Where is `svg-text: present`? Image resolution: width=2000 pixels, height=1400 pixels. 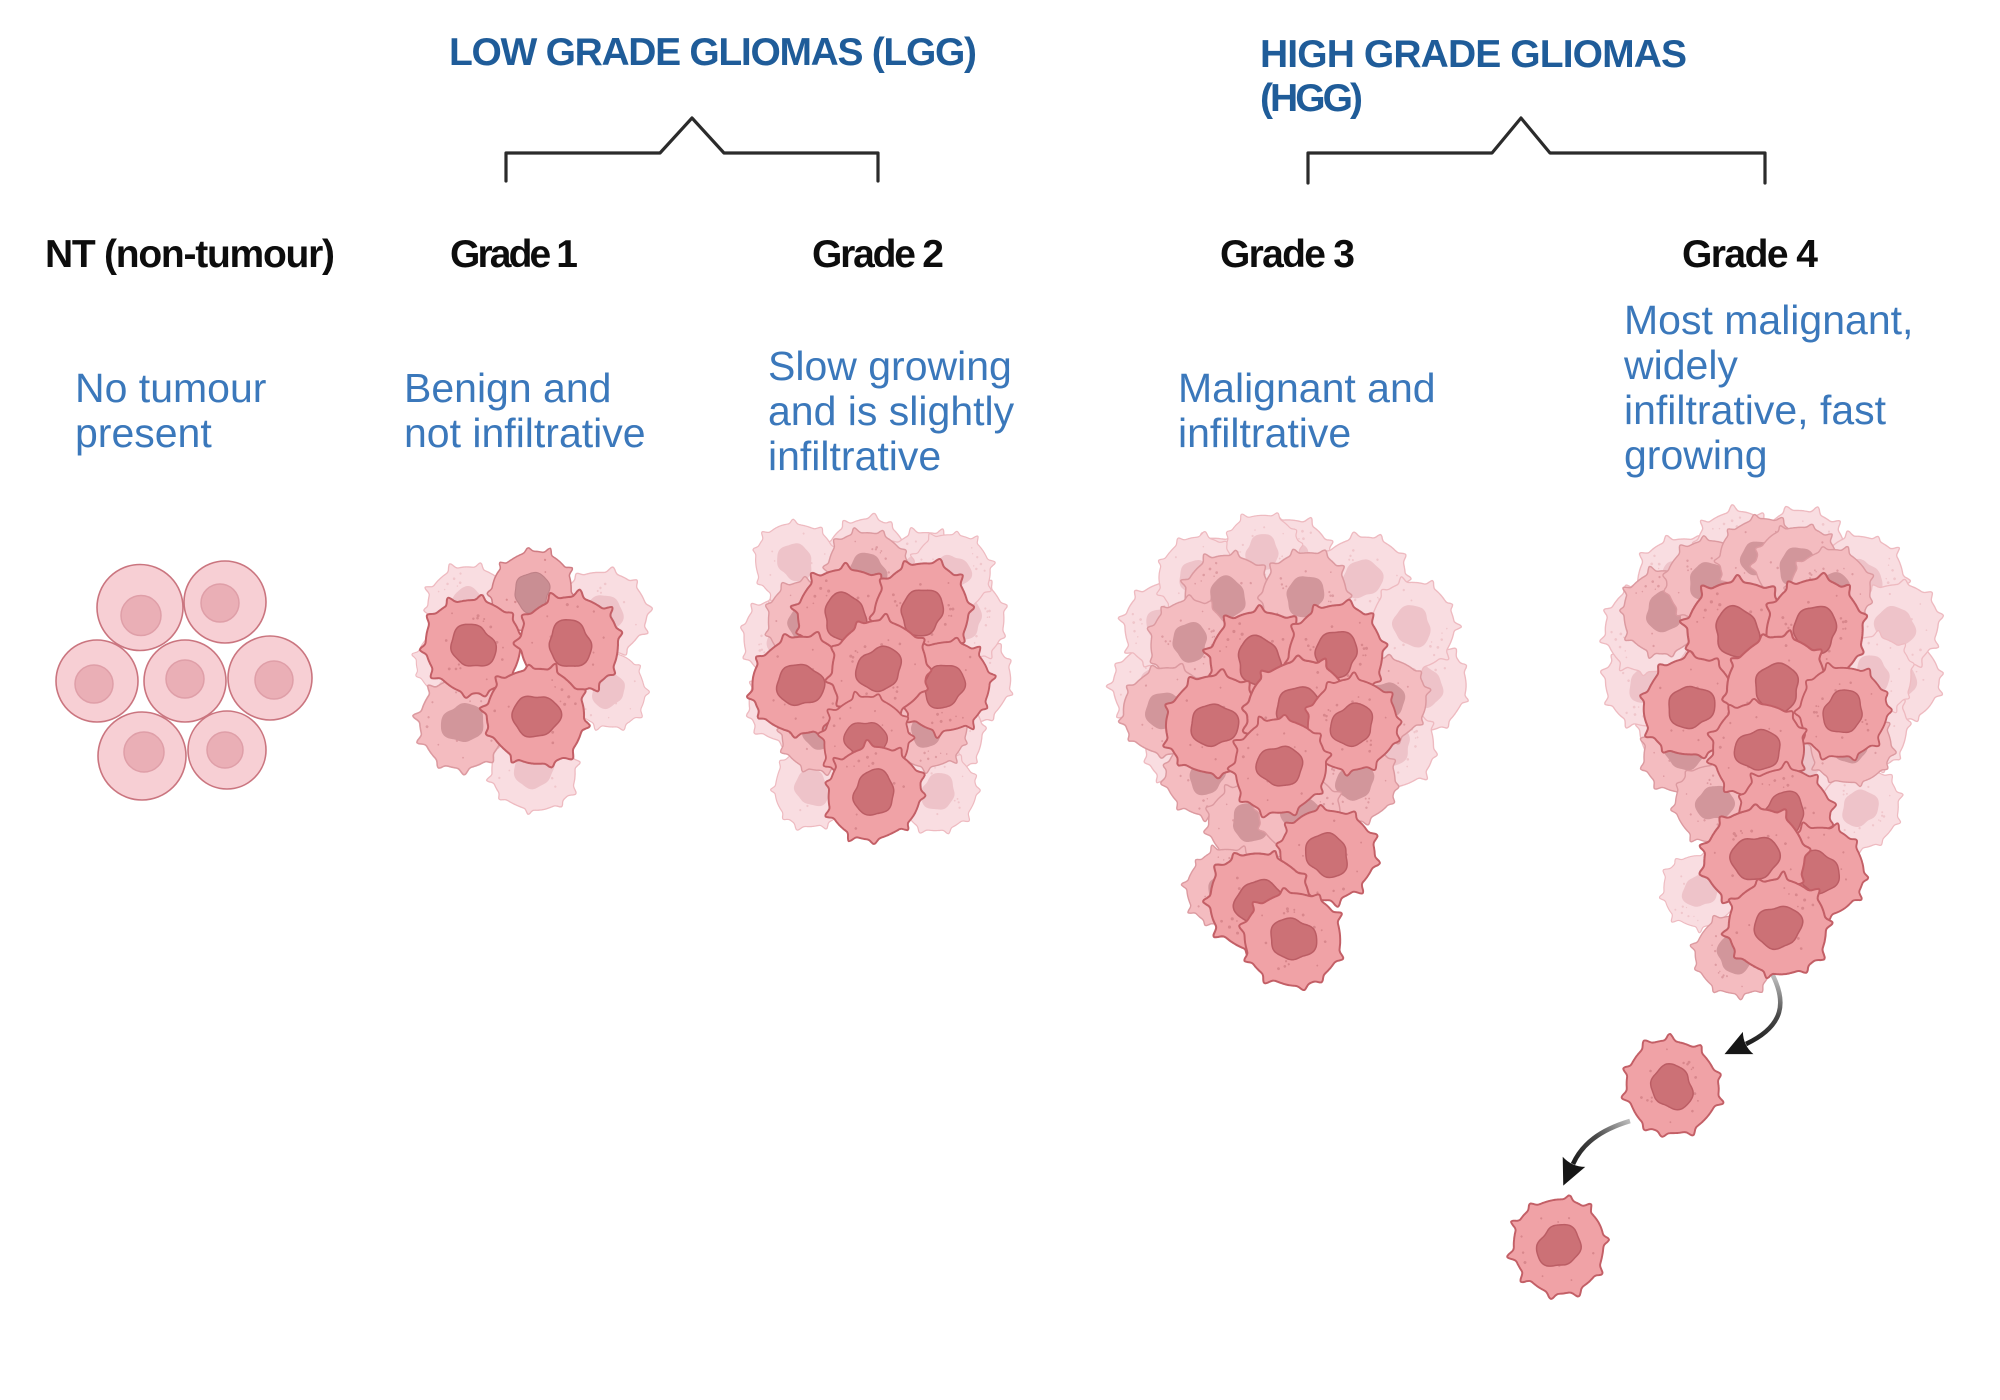
svg-text: present is located at coordinates (143, 433).